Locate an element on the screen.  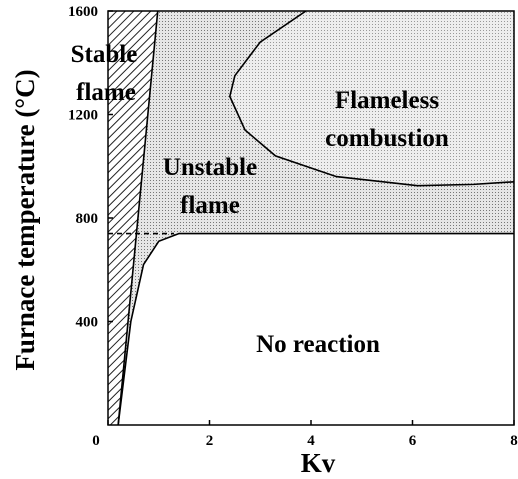
x-tick-label: 6 is located at coordinates (413, 441).